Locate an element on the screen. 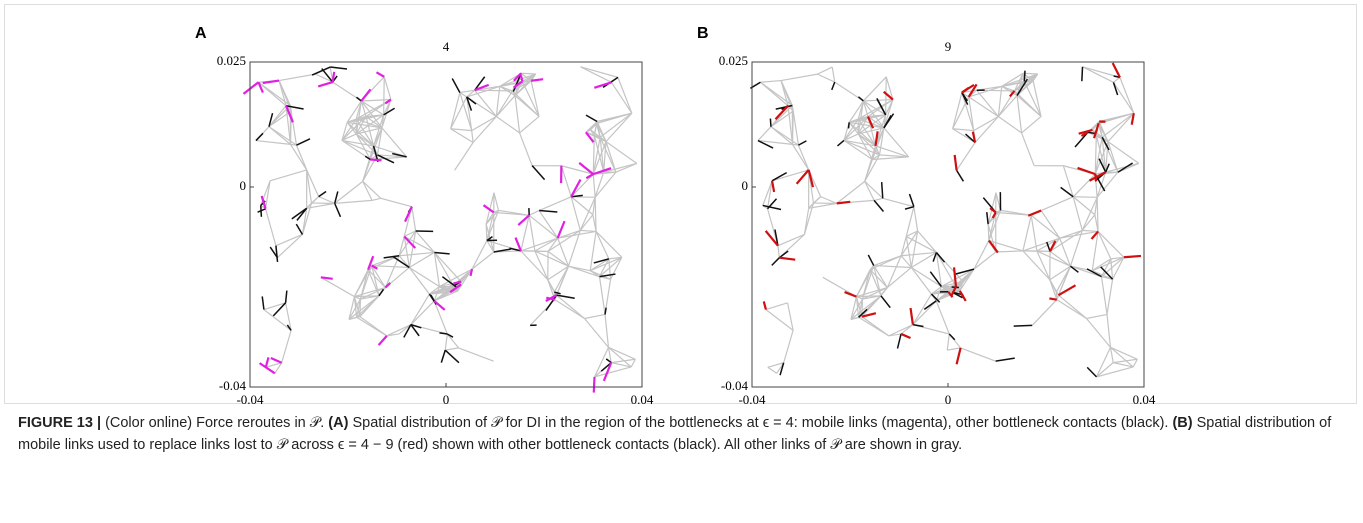 Image resolution: width=1363 pixels, height=523 pixels. y-tick-label: -0.04 is located at coordinates (233, 385).